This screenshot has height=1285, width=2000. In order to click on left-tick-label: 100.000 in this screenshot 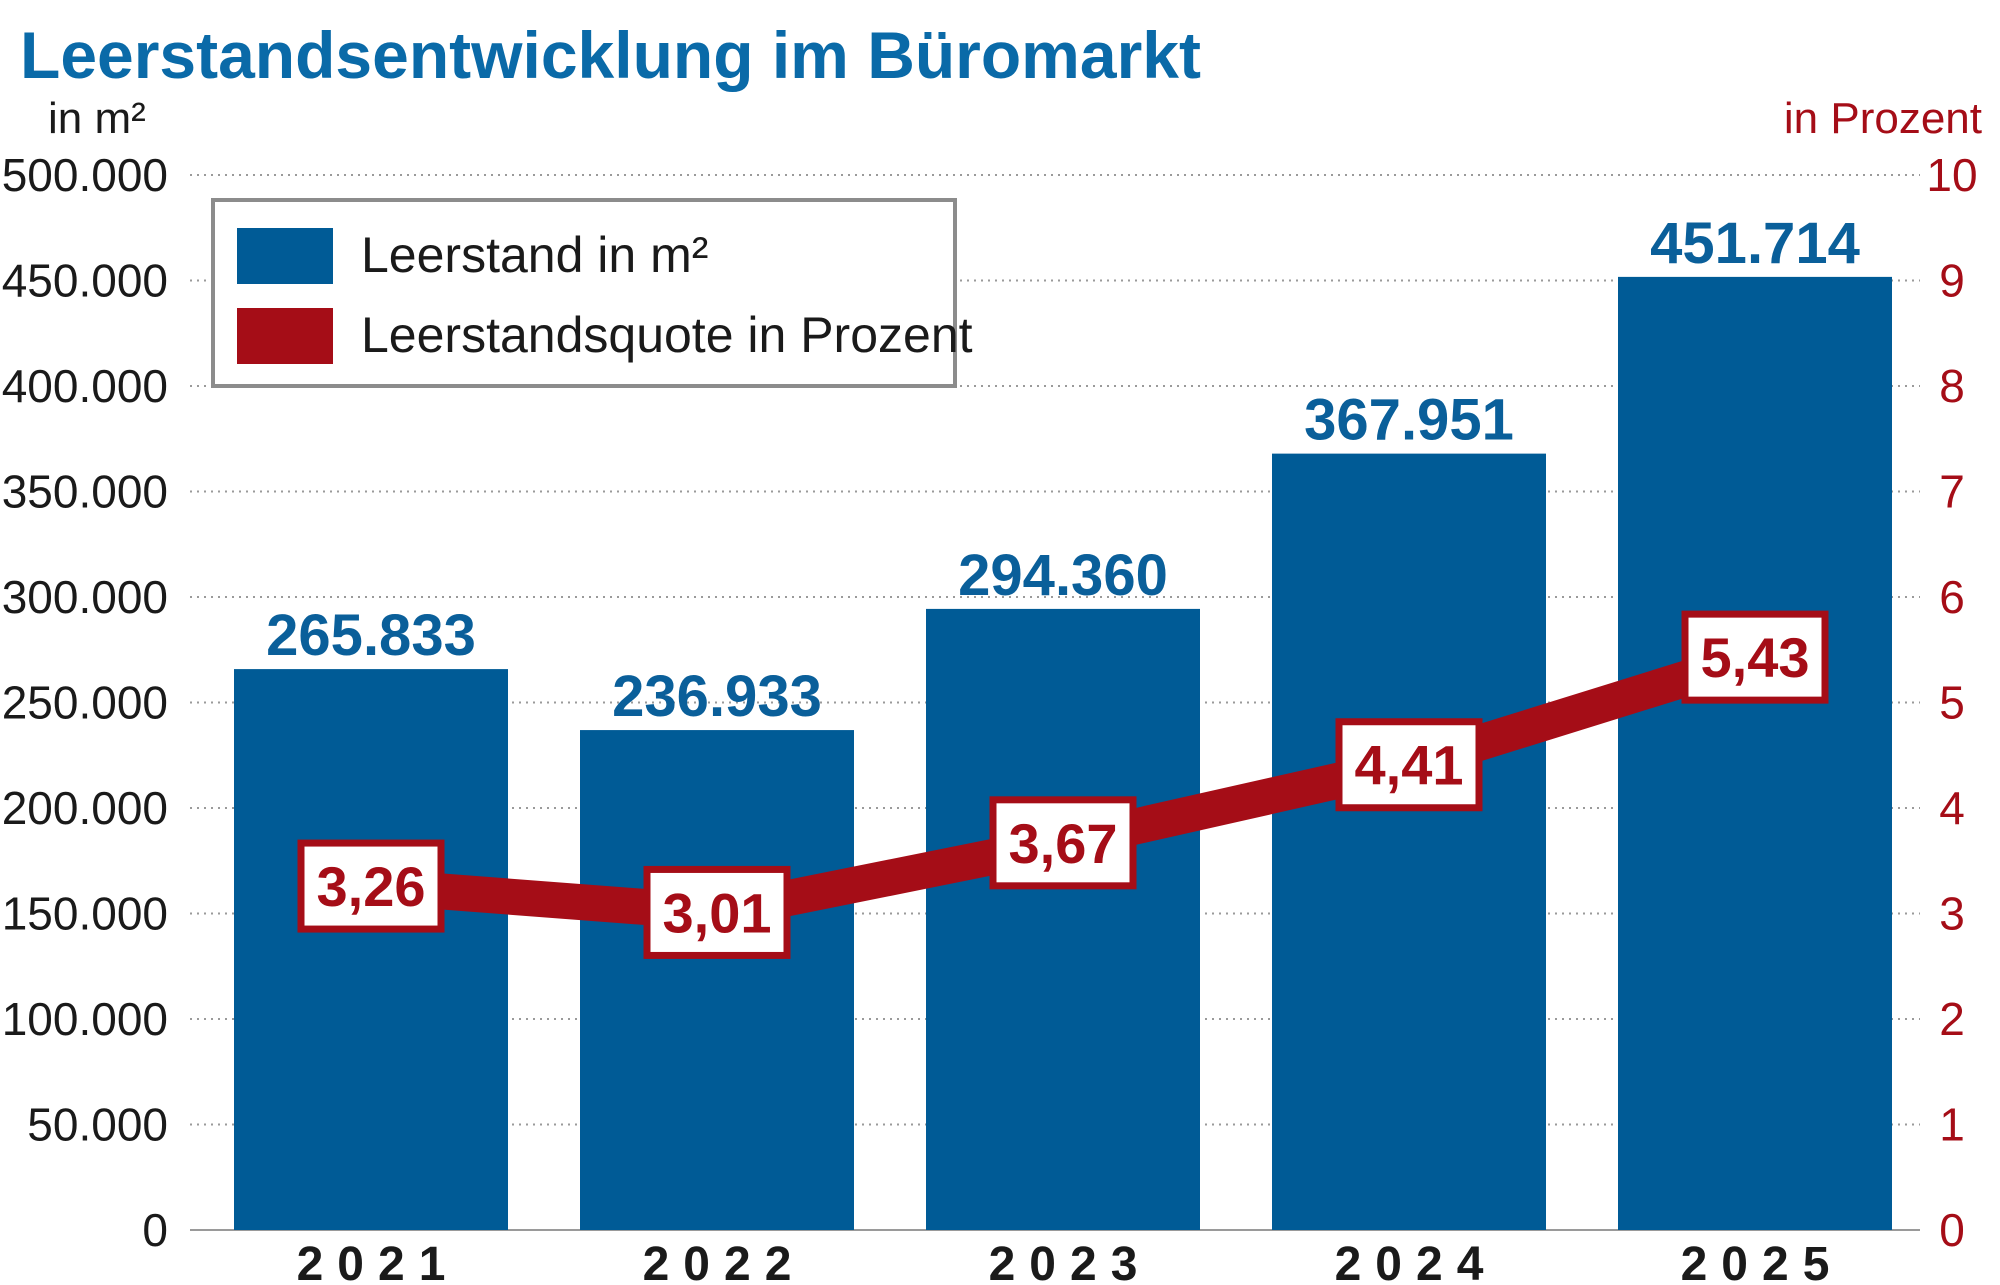, I will do `click(85, 1019)`.